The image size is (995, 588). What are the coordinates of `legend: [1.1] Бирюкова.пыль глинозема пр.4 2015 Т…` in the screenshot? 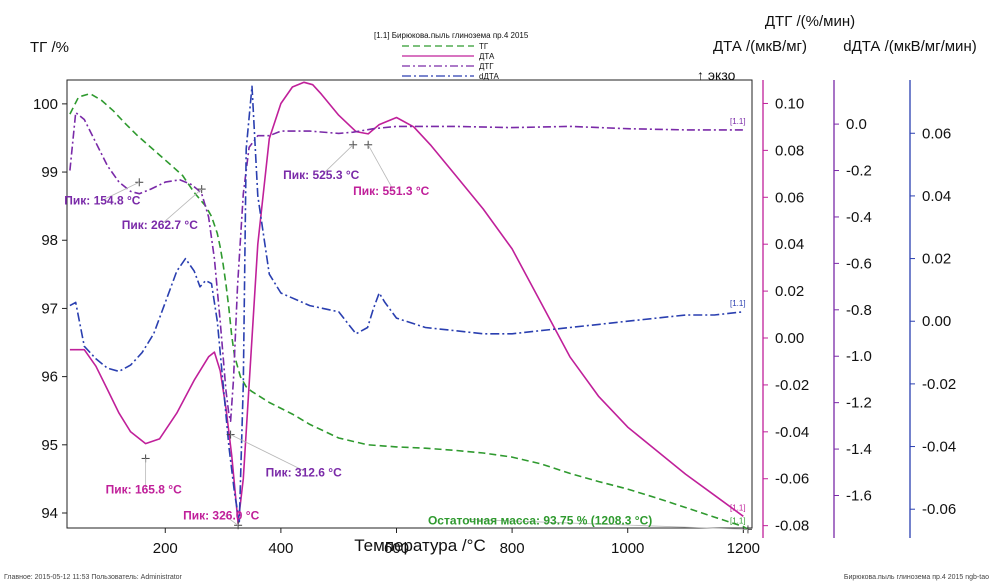 It's located at (451, 56).